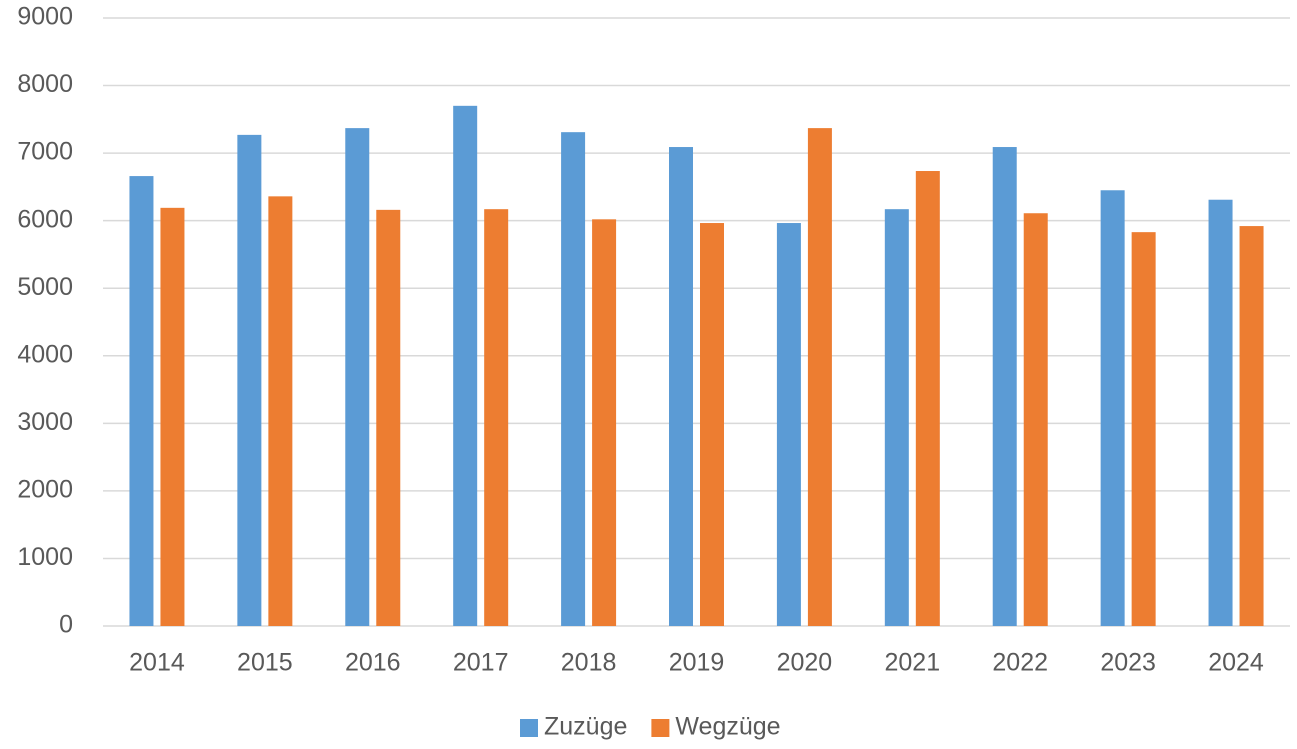  What do you see at coordinates (589, 663) in the screenshot?
I see `x-tick-label: 2018` at bounding box center [589, 663].